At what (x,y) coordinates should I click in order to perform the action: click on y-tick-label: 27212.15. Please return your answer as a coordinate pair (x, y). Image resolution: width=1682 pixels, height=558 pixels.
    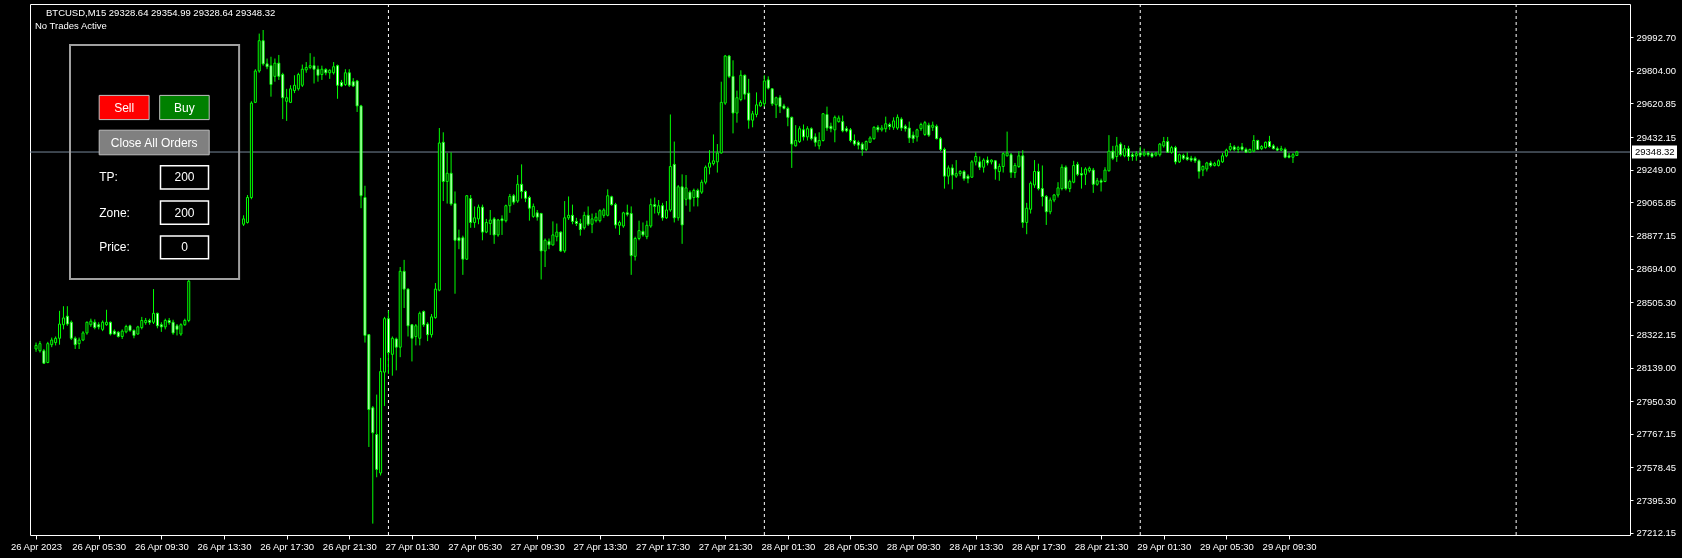
    Looking at the image, I should click on (1656, 533).